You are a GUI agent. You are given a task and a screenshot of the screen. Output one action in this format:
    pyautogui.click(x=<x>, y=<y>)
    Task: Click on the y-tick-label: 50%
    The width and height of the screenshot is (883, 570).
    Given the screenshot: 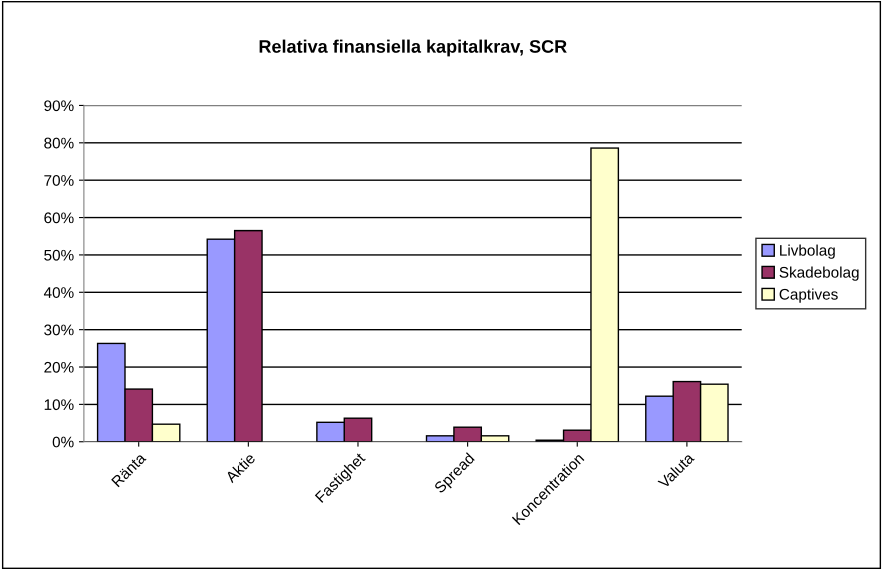 What is the action you would take?
    pyautogui.click(x=59, y=255)
    